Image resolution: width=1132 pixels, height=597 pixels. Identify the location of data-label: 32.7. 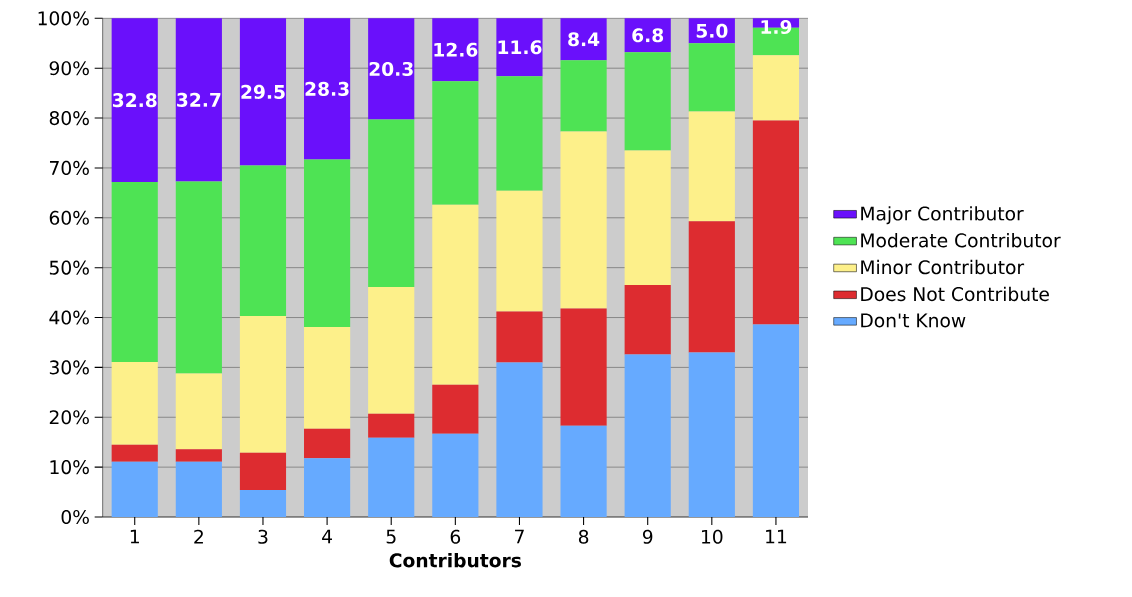
(199, 99).